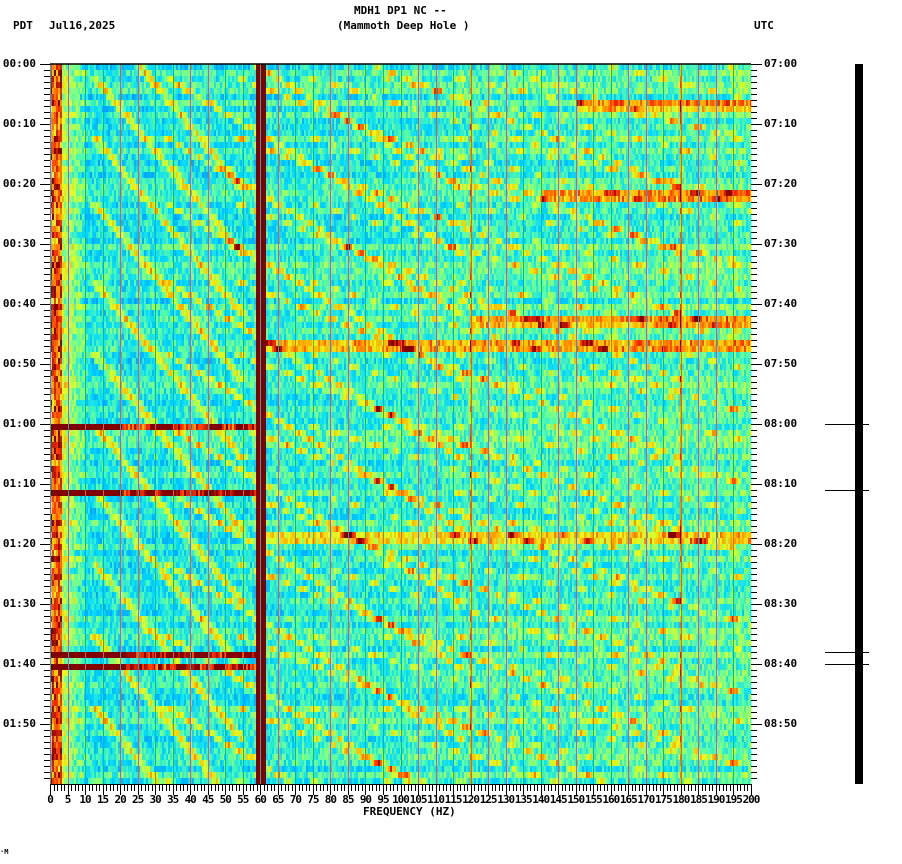 The width and height of the screenshot is (902, 864). I want to click on frequency-tick: 155, so click(593, 799).